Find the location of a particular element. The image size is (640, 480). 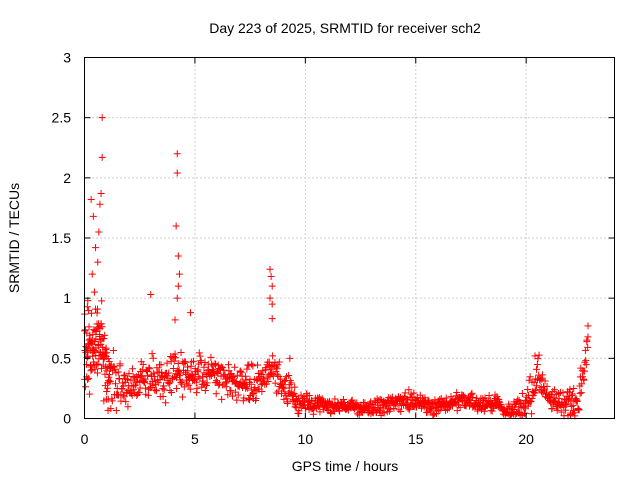

y-tick-label: 0.5 is located at coordinates (62, 358).